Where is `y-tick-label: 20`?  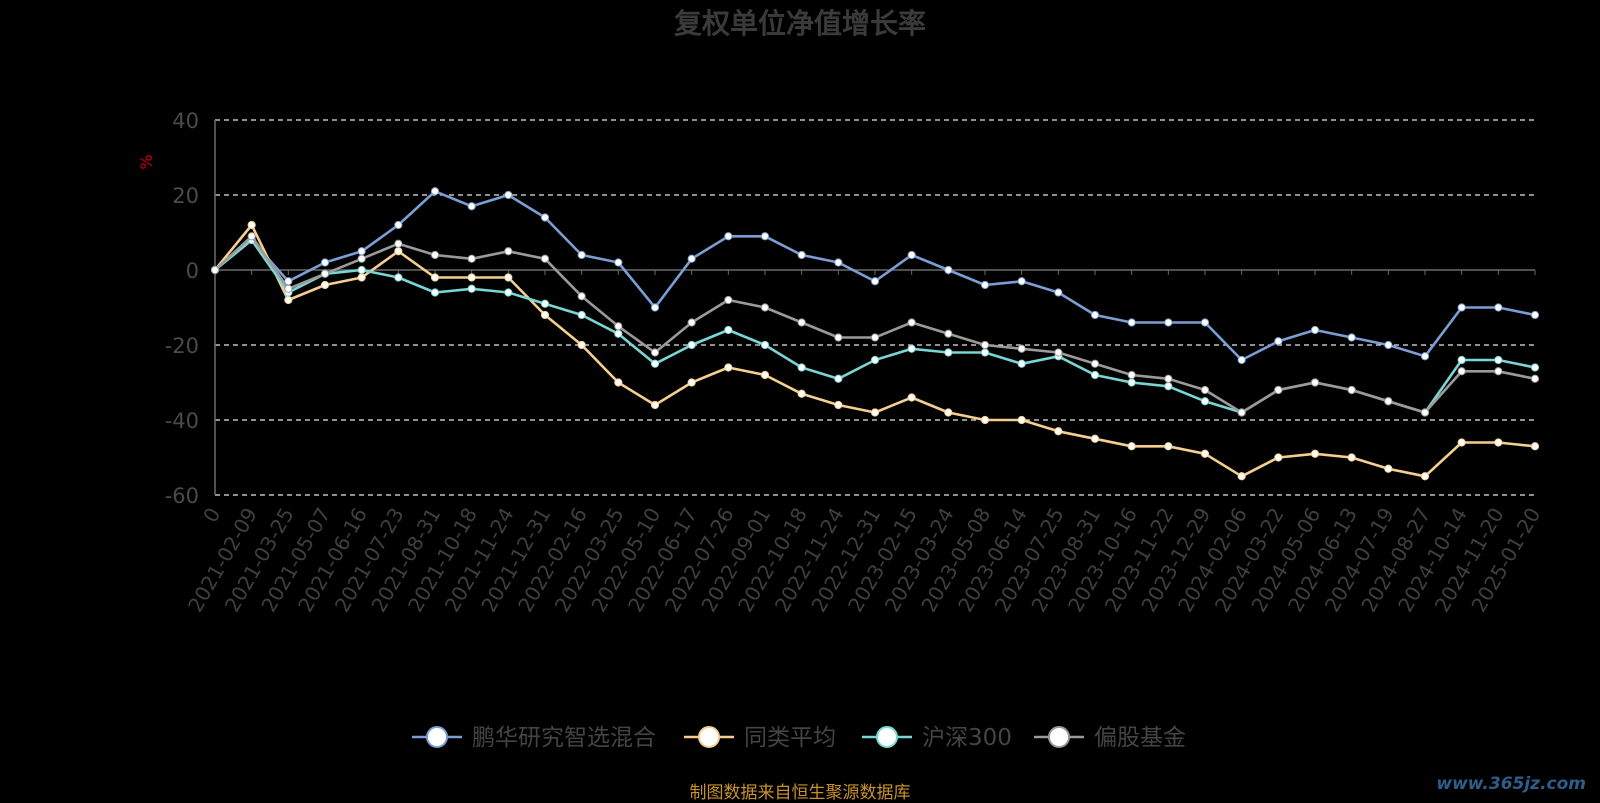
y-tick-label: 20 is located at coordinates (185, 196).